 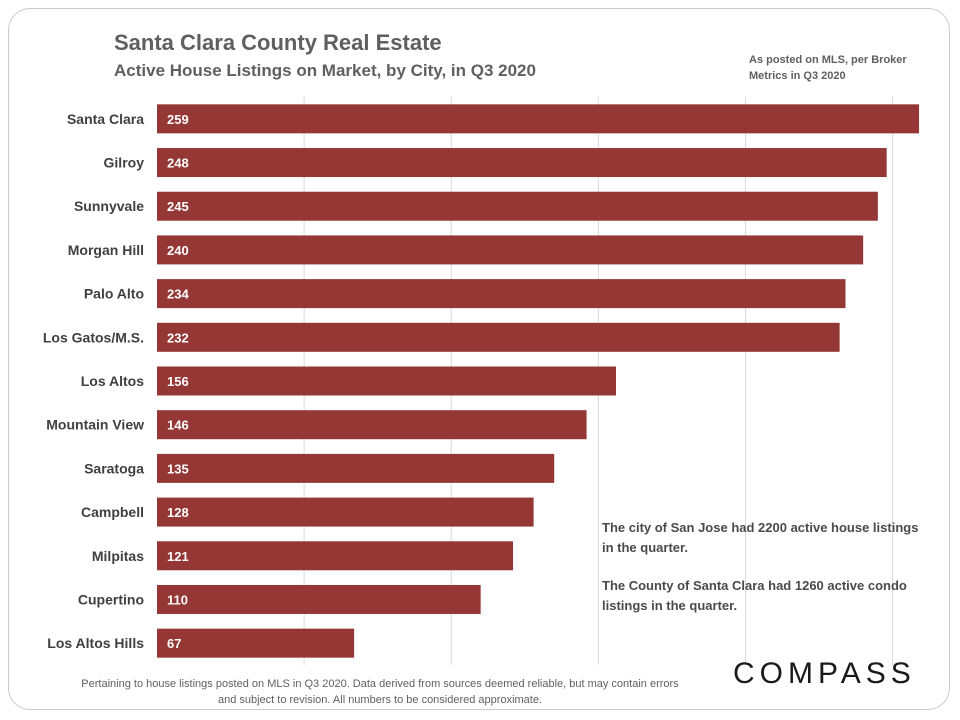 What do you see at coordinates (178, 119) in the screenshot?
I see `value-label: 259` at bounding box center [178, 119].